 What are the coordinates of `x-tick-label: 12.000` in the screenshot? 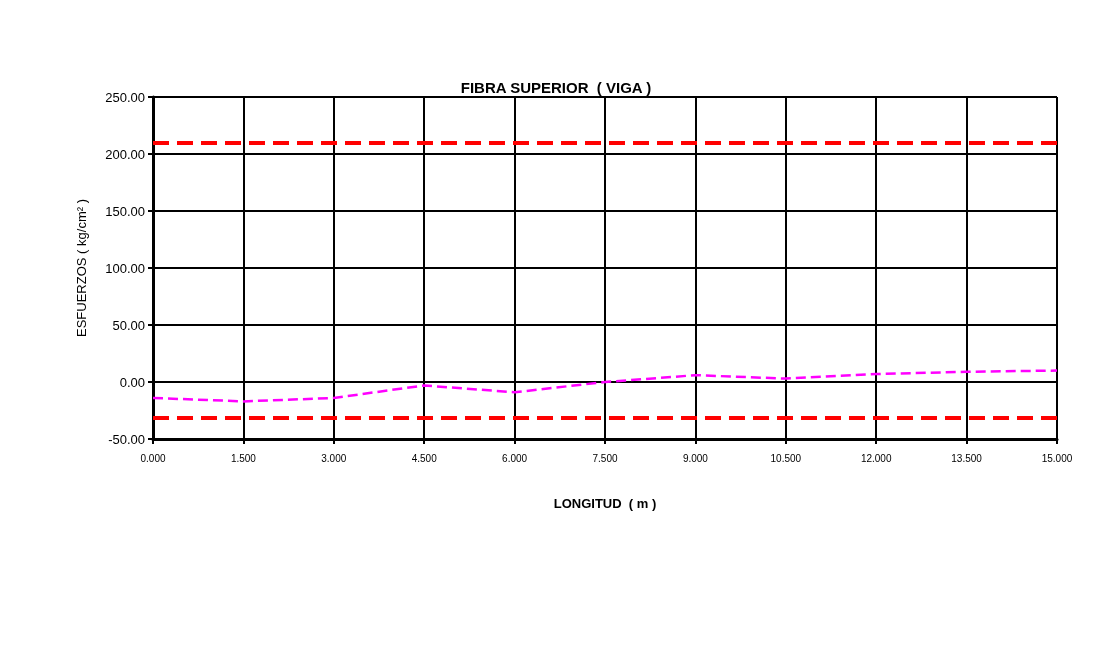 It's located at (876, 458).